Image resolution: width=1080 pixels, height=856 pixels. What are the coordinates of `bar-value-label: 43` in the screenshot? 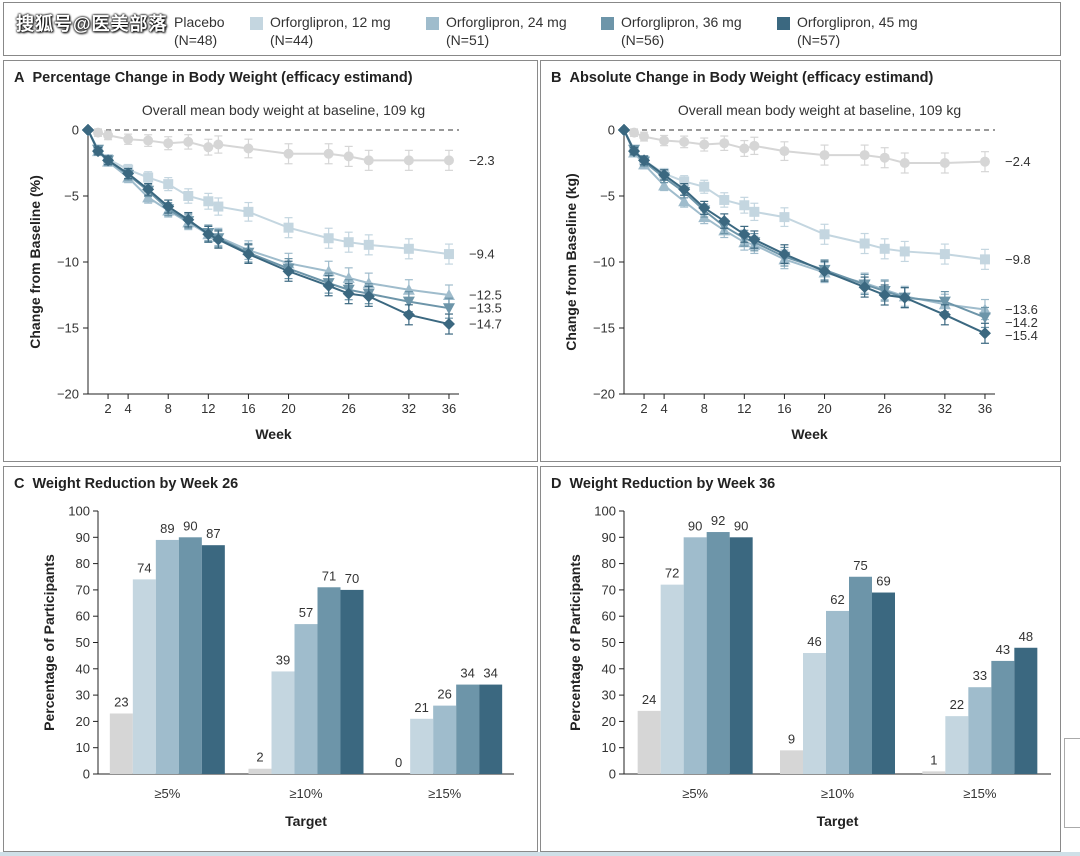 It's located at (1003, 649).